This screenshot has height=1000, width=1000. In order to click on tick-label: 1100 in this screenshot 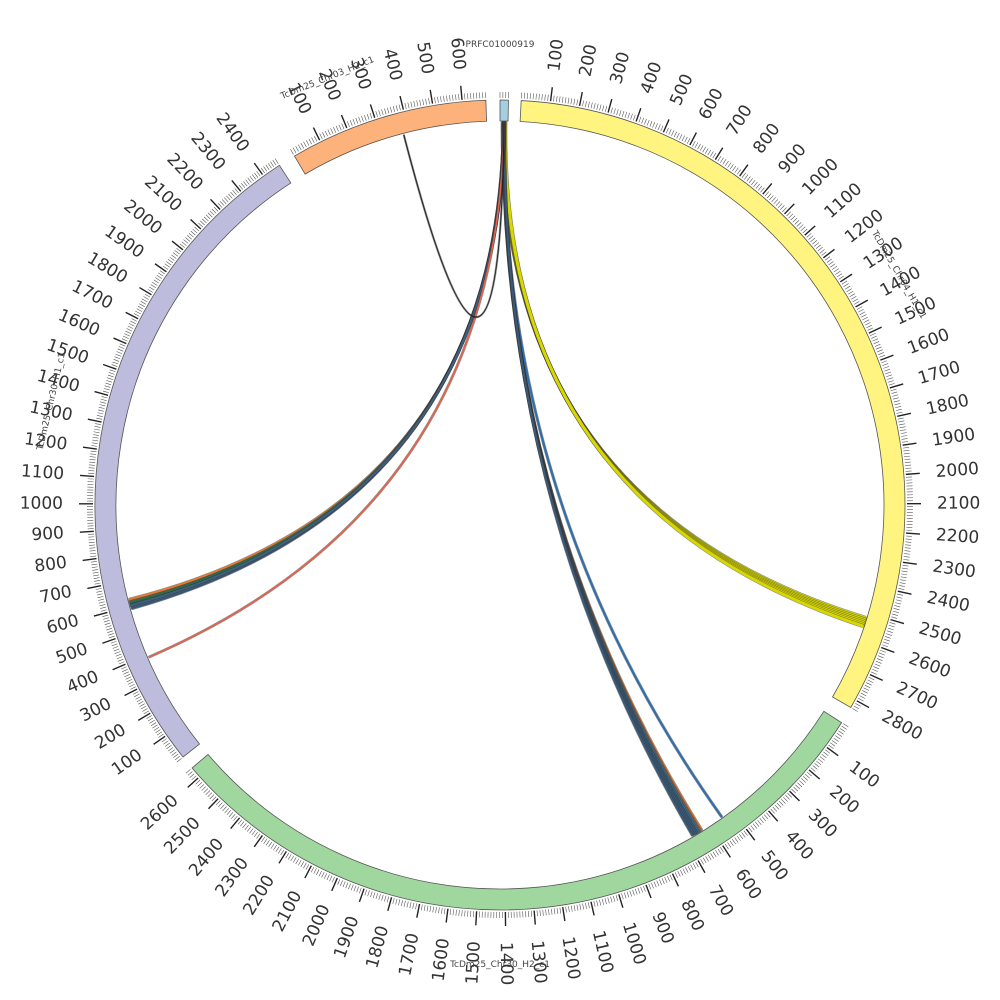, I will do `click(844, 201)`.